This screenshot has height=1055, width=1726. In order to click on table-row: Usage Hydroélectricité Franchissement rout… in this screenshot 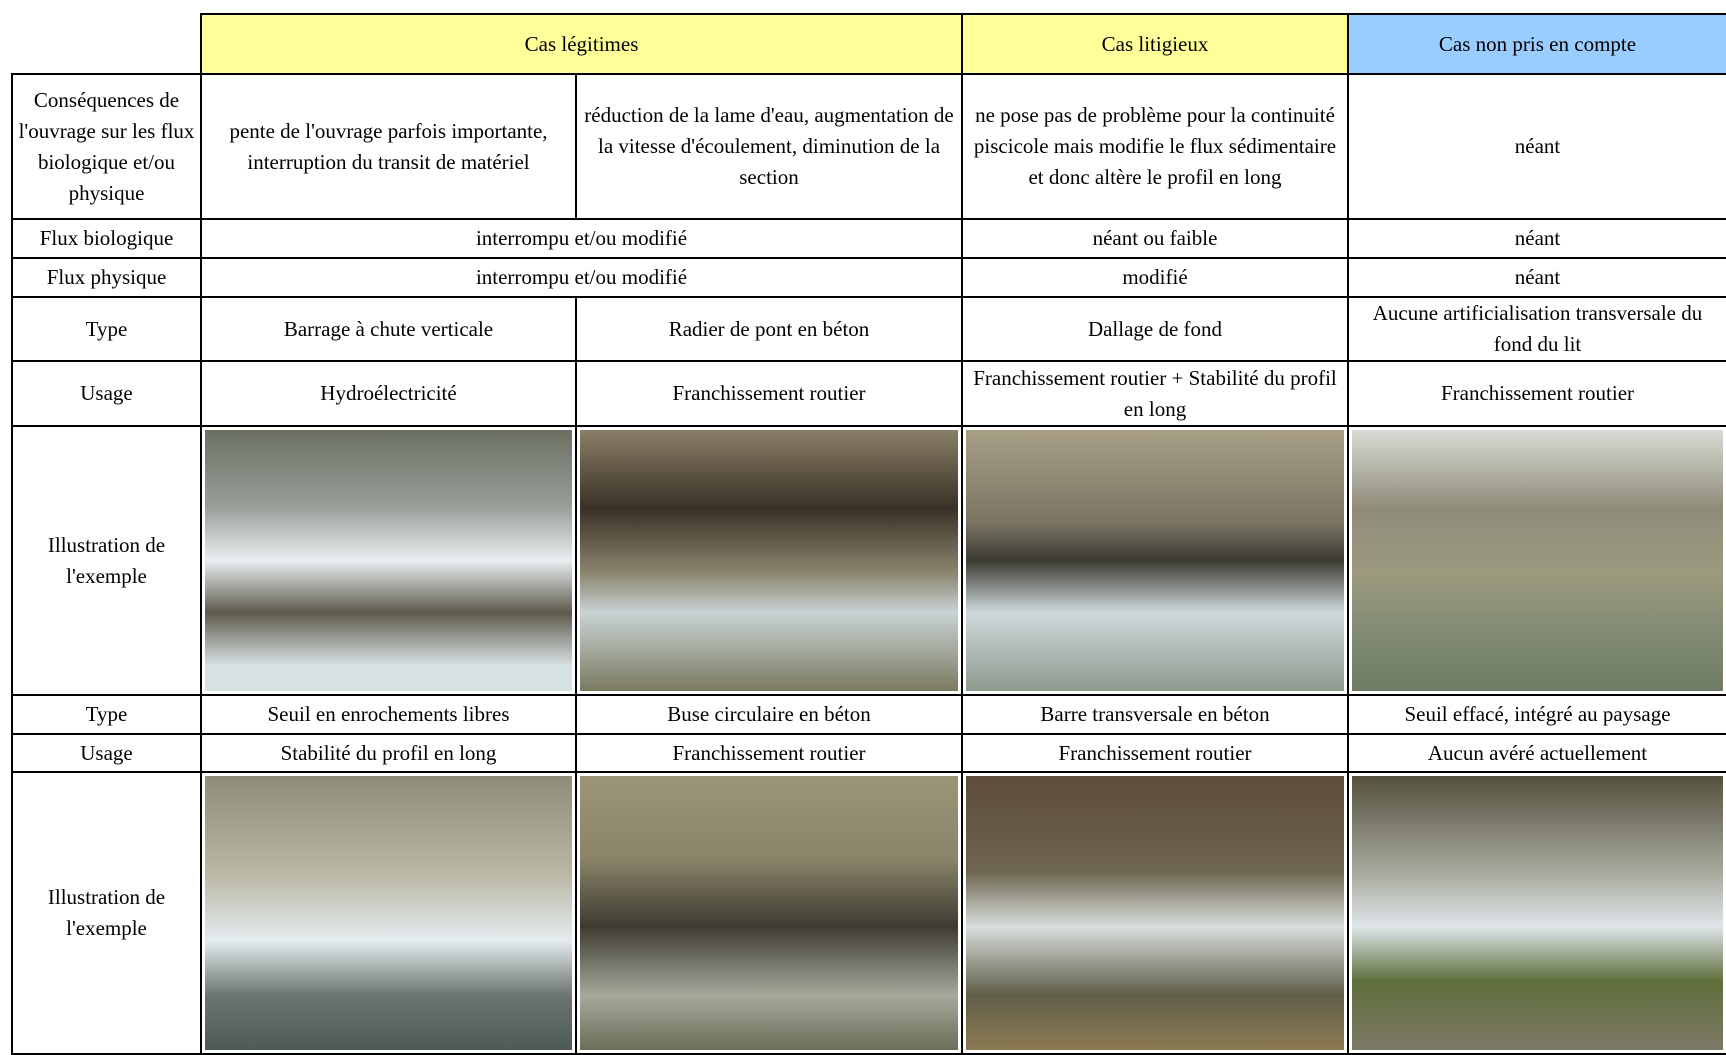, I will do `click(868, 393)`.